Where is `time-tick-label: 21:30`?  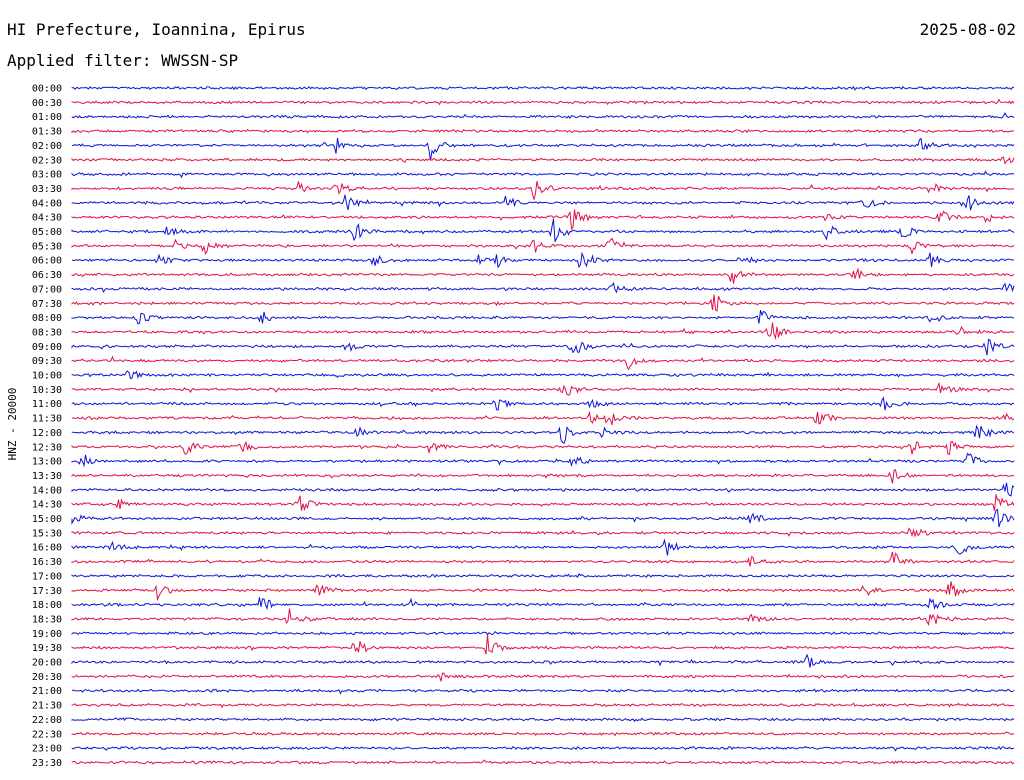
time-tick-label: 21:30 is located at coordinates (47, 706).